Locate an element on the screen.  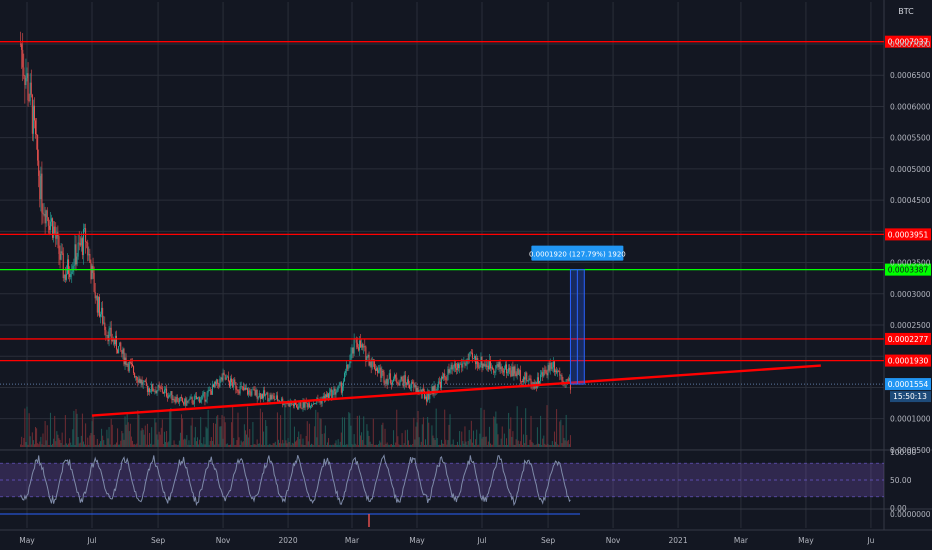
support-trendline is located at coordinates (456, 390).